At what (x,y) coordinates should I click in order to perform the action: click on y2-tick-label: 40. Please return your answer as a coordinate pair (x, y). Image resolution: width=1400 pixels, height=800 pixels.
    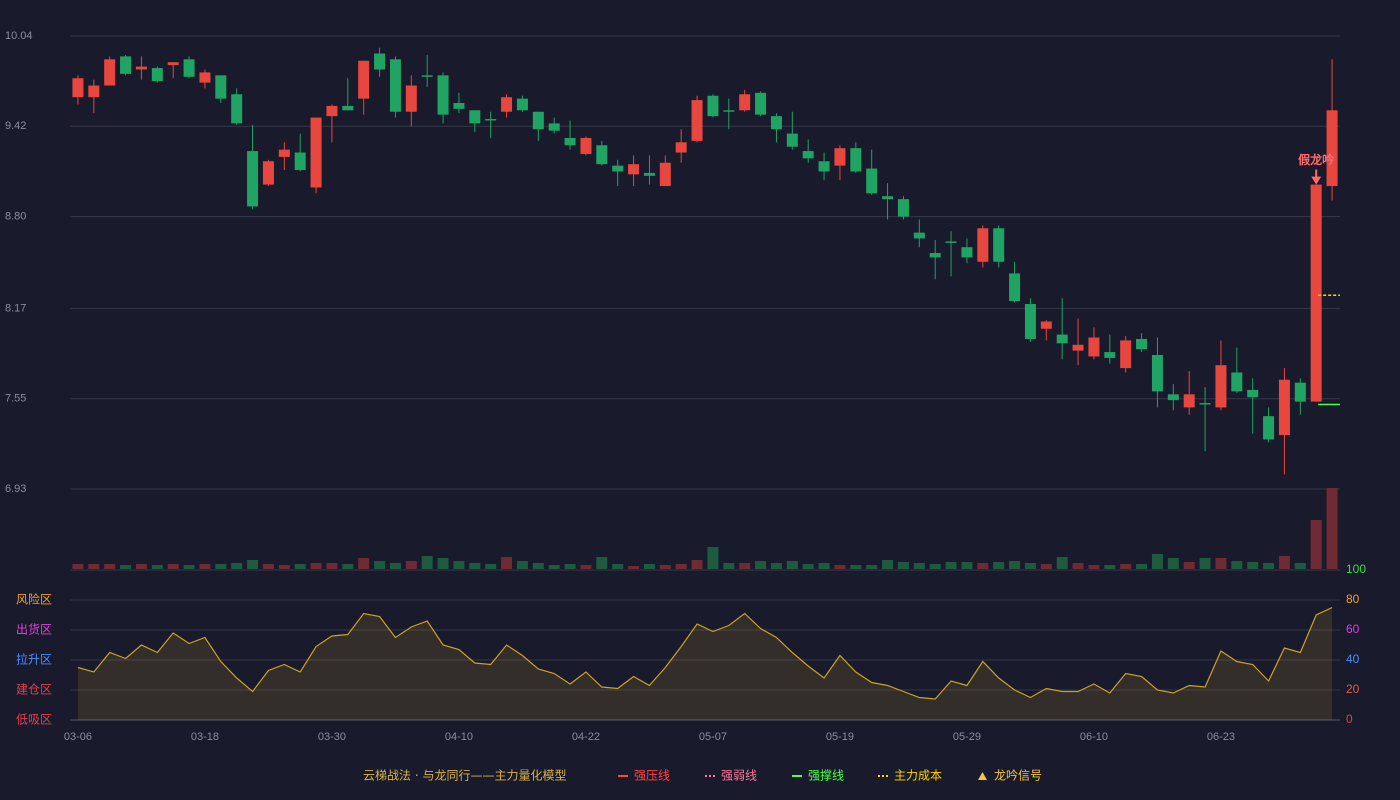
    Looking at the image, I should click on (1353, 659).